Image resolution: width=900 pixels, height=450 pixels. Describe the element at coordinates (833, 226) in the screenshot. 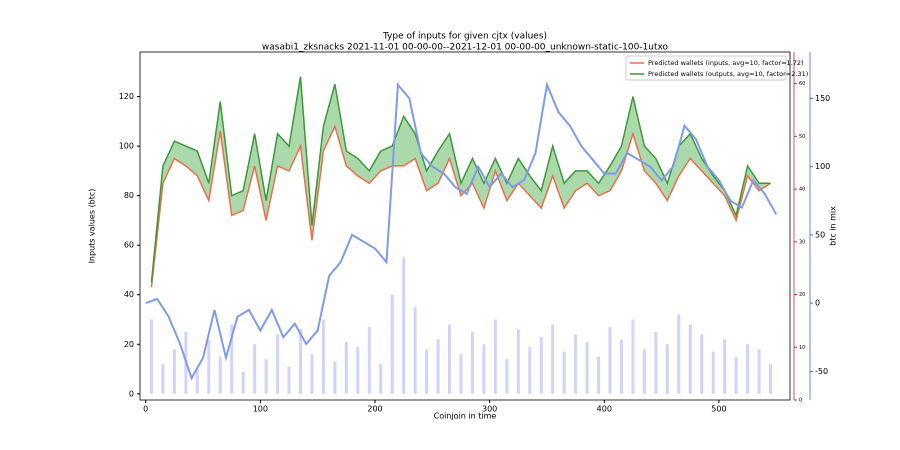

I see `y3-axis-label: btc in mix` at that location.